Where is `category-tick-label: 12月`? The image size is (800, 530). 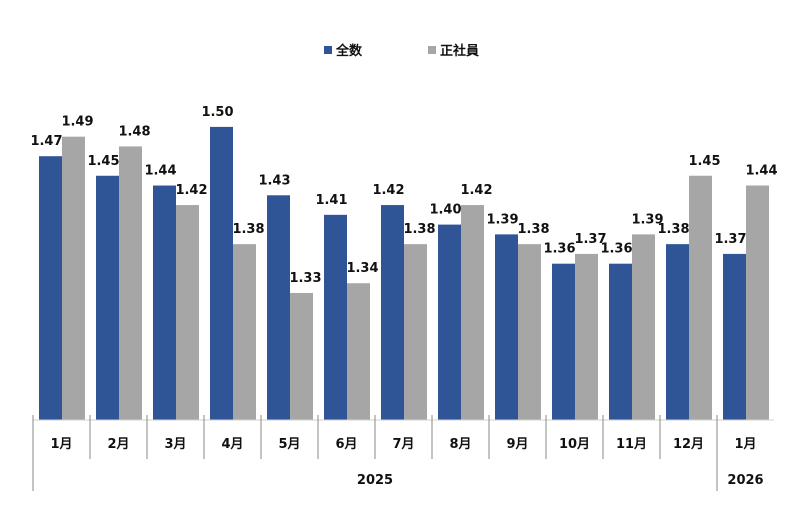
category-tick-label: 12月 is located at coordinates (688, 444).